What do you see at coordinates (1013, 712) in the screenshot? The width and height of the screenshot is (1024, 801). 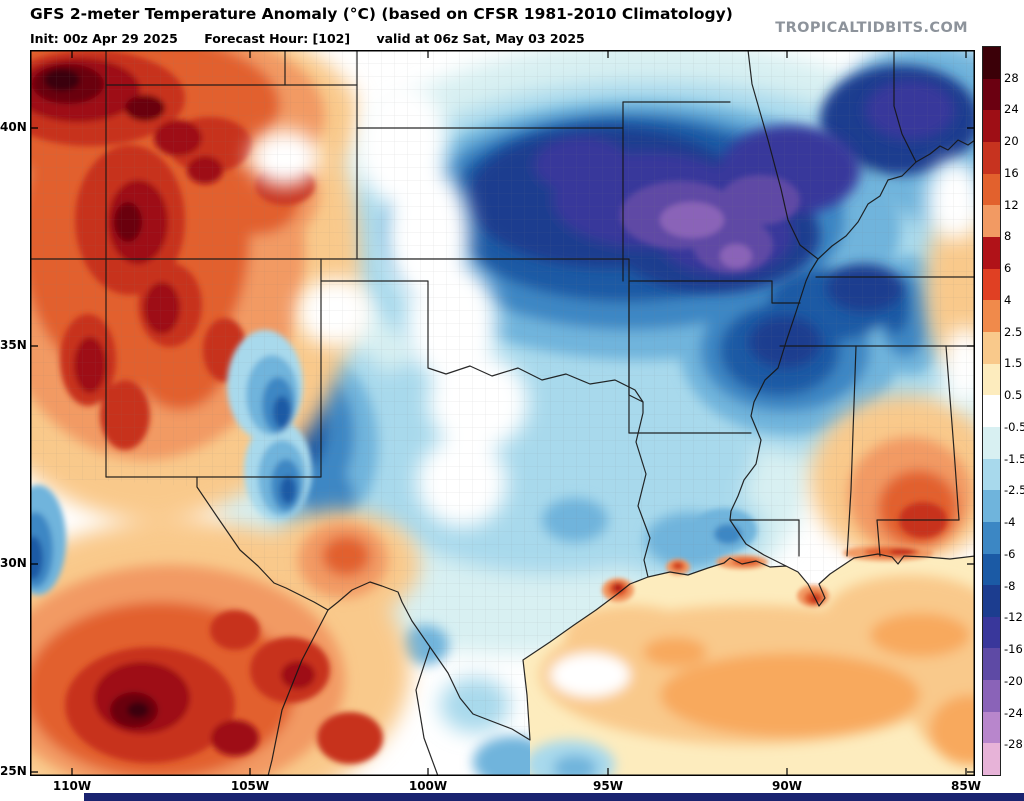 I see `colorbar-tick-label: -24` at bounding box center [1013, 712].